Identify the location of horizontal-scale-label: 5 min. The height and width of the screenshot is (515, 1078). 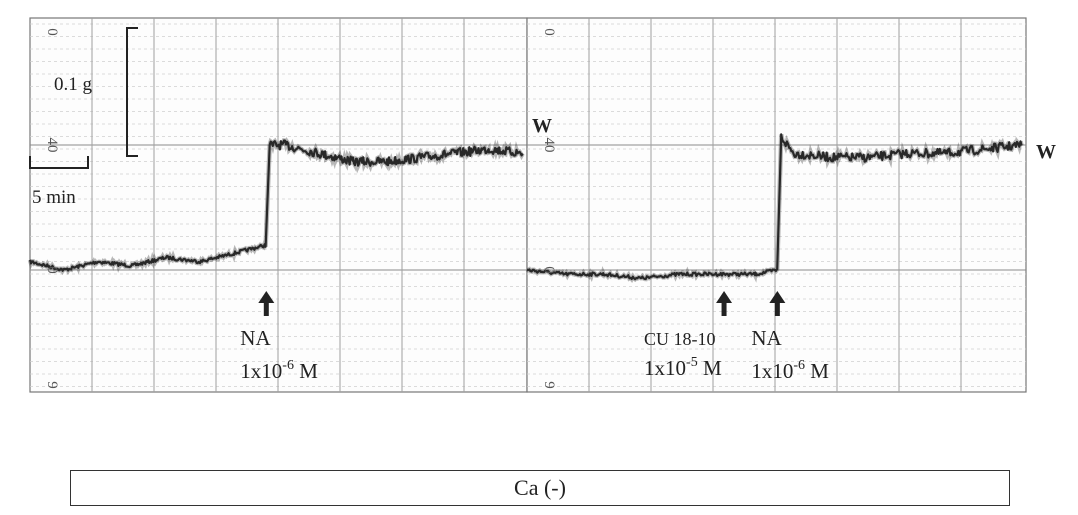
(54, 197).